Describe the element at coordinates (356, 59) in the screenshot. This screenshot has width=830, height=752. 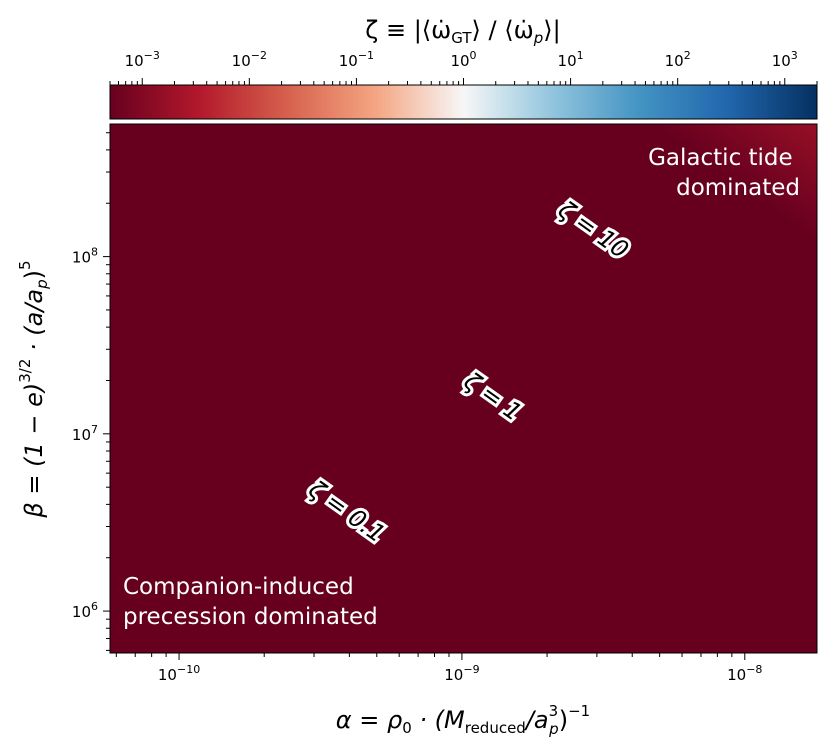
I see `colorbar-tick-label: 10⁻¹` at that location.